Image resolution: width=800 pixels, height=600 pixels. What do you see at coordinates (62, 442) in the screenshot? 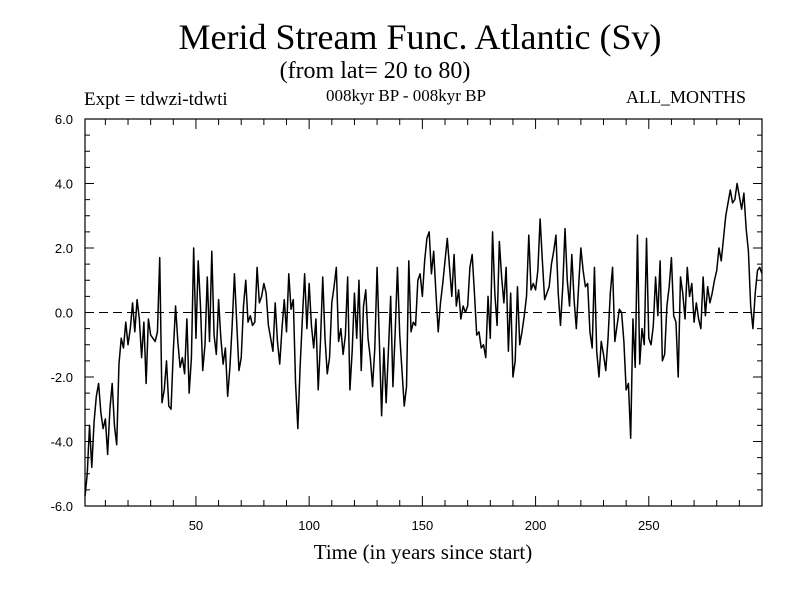
I see `y-tick-label: -4.0` at bounding box center [62, 442].